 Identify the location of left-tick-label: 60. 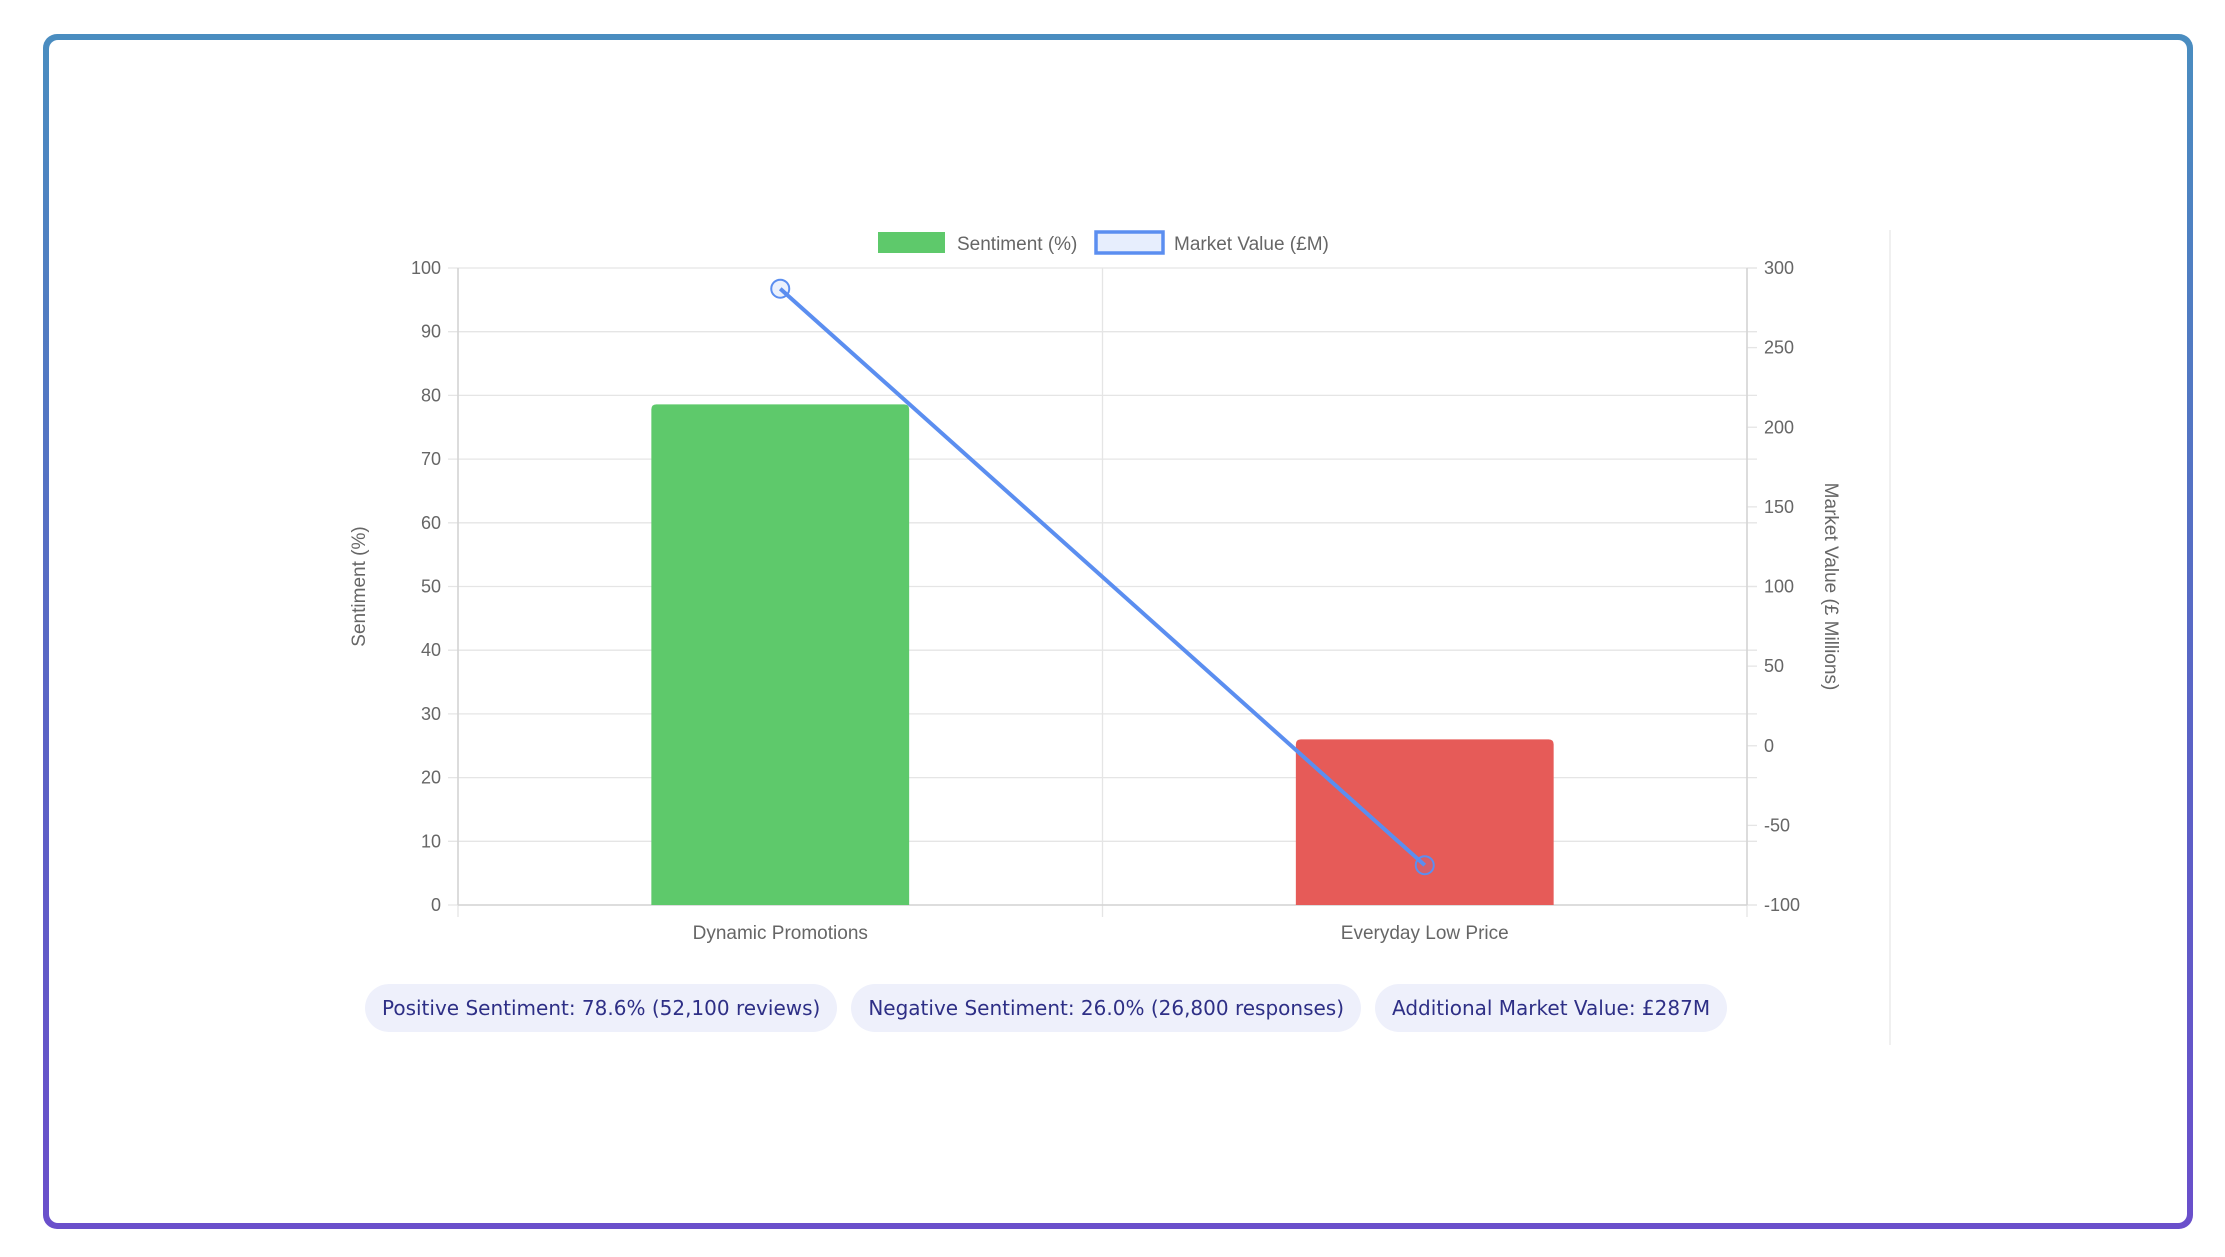
(431, 523).